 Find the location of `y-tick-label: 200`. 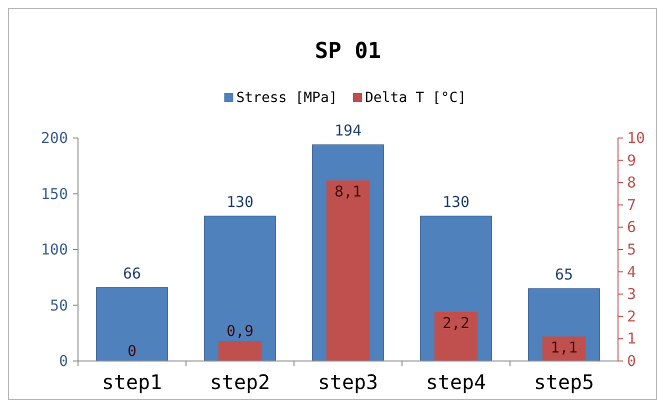

y-tick-label: 200 is located at coordinates (54, 138).